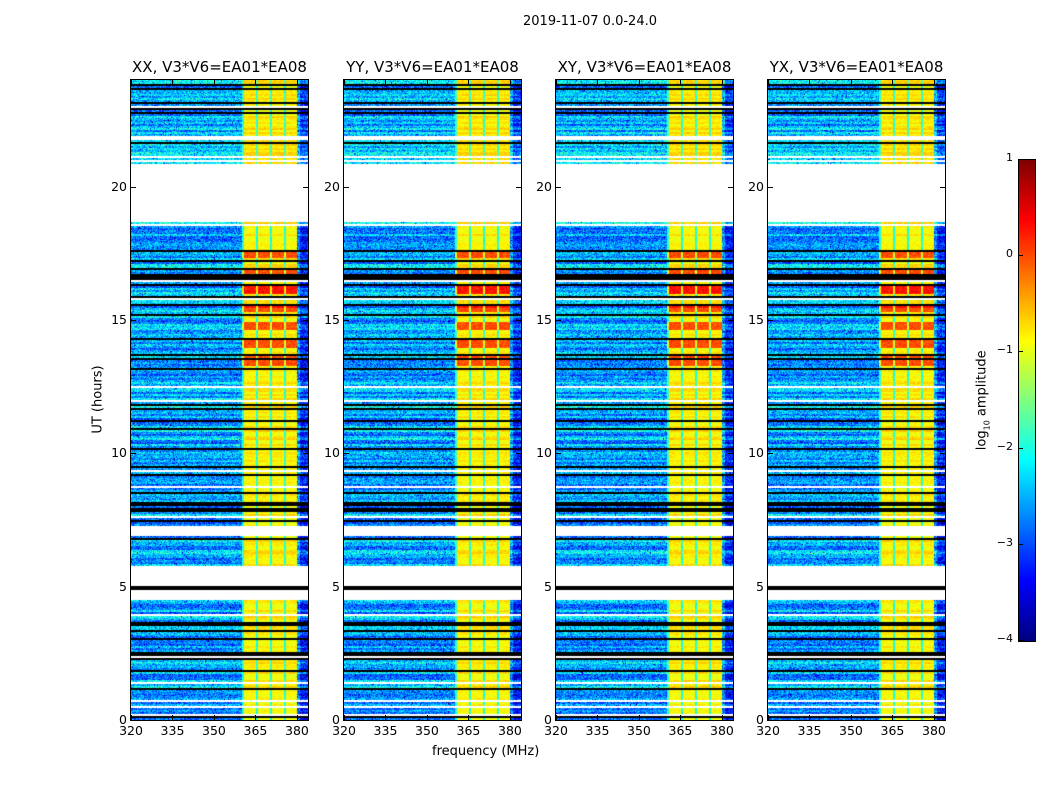 The width and height of the screenshot is (1050, 800). I want to click on colorbar-tick-label: 1, so click(1009, 157).